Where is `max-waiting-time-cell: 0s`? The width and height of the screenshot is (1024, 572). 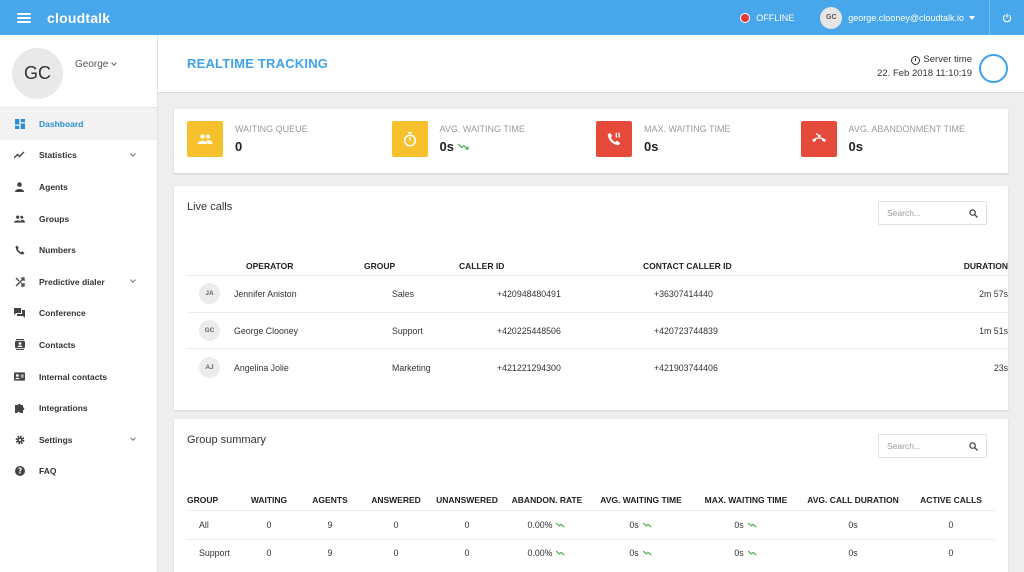 max-waiting-time-cell: 0s is located at coordinates (746, 553).